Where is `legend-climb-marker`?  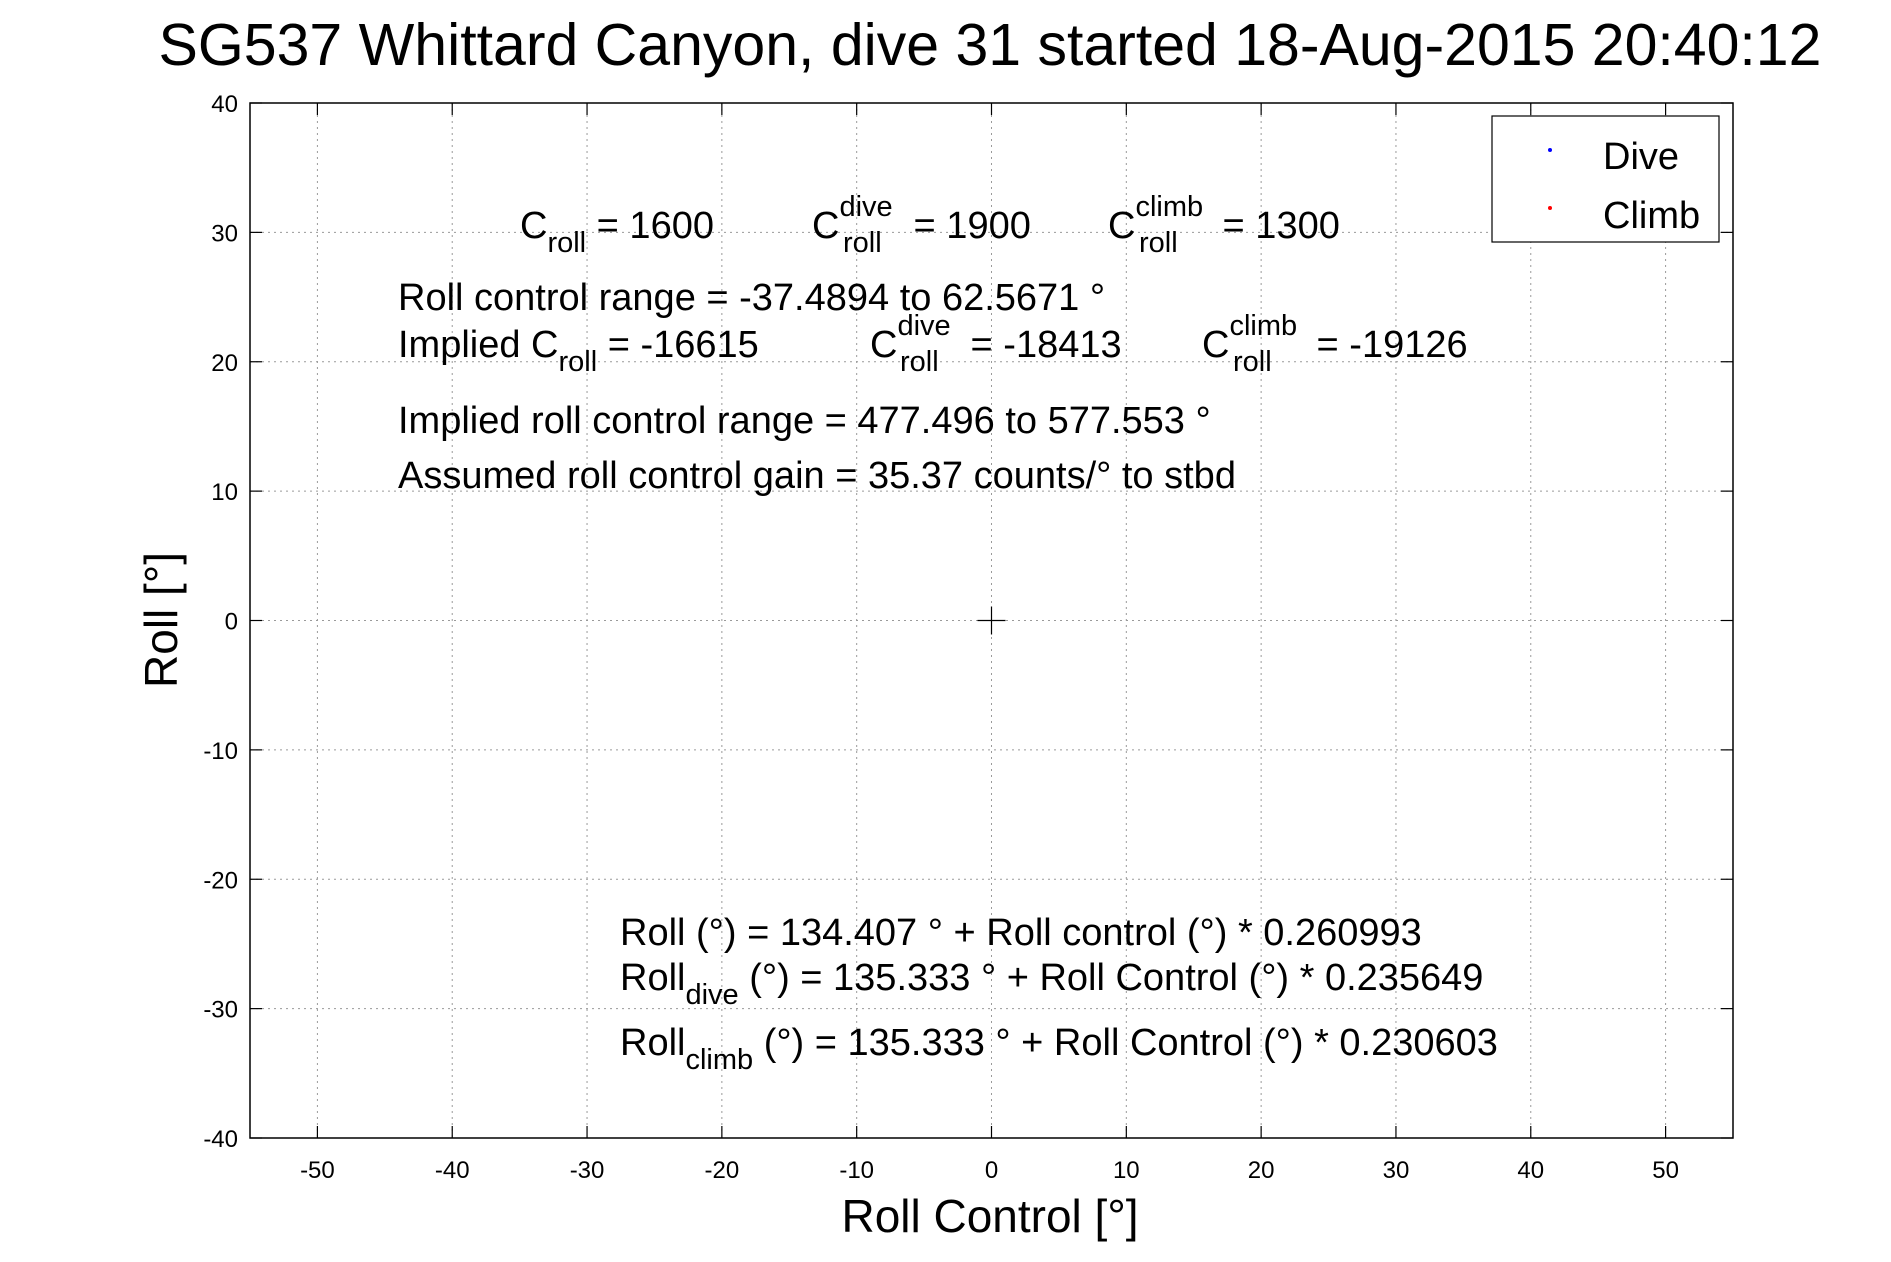 legend-climb-marker is located at coordinates (1550, 208).